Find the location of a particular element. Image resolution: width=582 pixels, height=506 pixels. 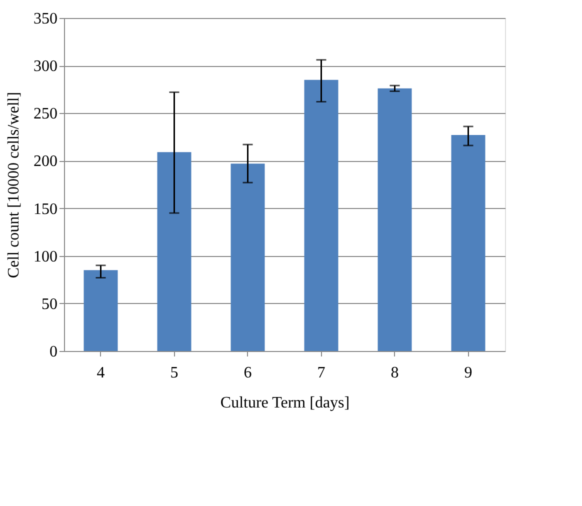

x-axis-title: Culture Term [days] is located at coordinates (285, 403).